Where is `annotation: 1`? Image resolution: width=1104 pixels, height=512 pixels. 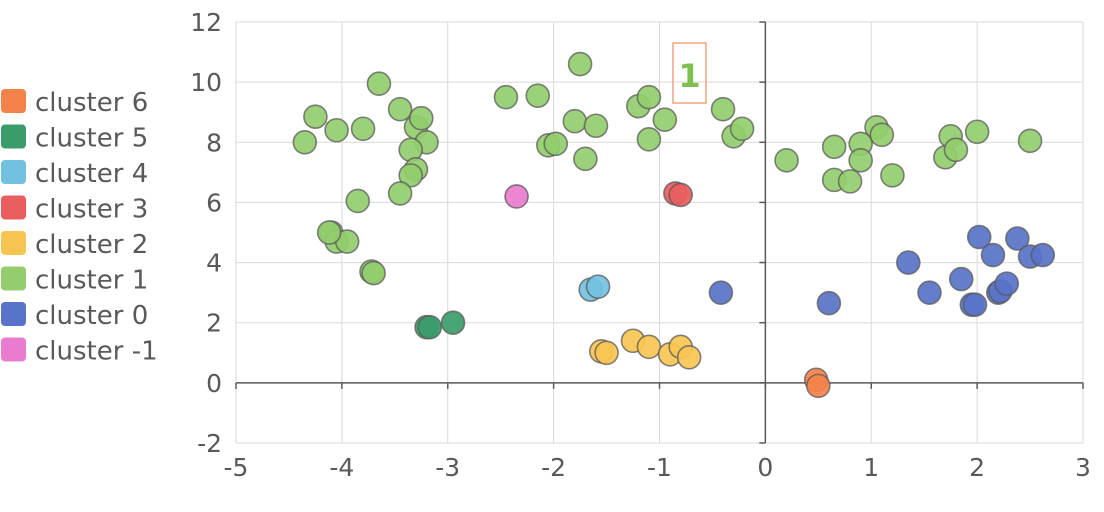
annotation: 1 is located at coordinates (689, 73).